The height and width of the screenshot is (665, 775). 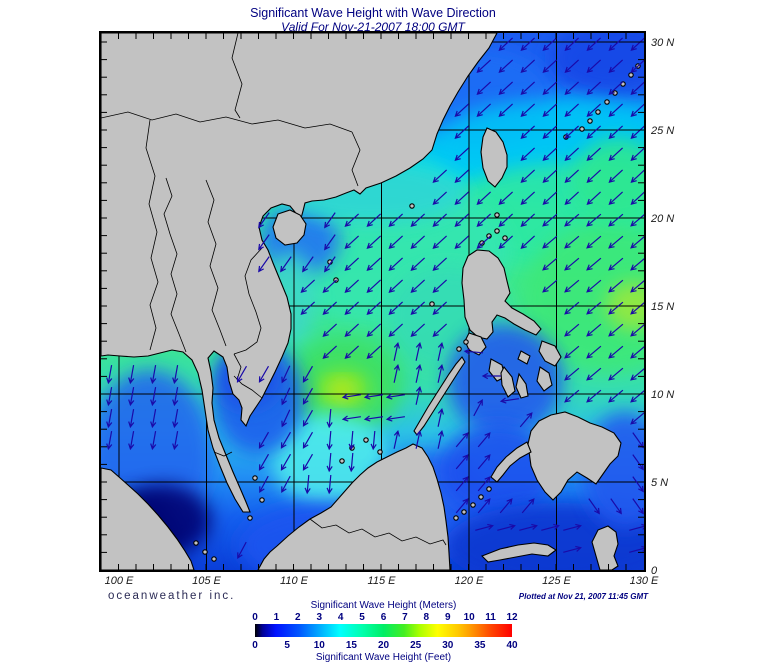 I want to click on lon-tick-label: 130 E, so click(x=644, y=581).